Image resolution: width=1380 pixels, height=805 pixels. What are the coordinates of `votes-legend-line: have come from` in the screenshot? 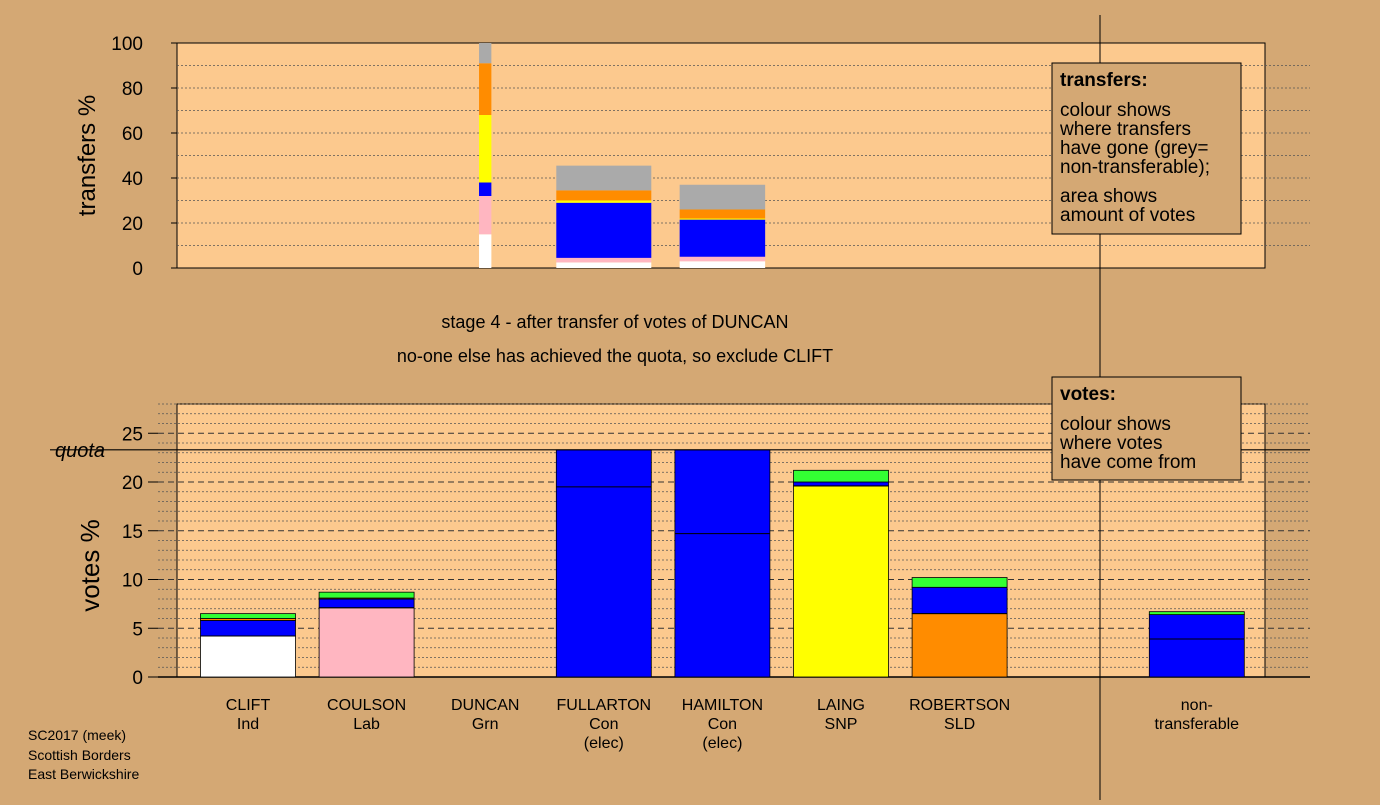 It's located at (1128, 462).